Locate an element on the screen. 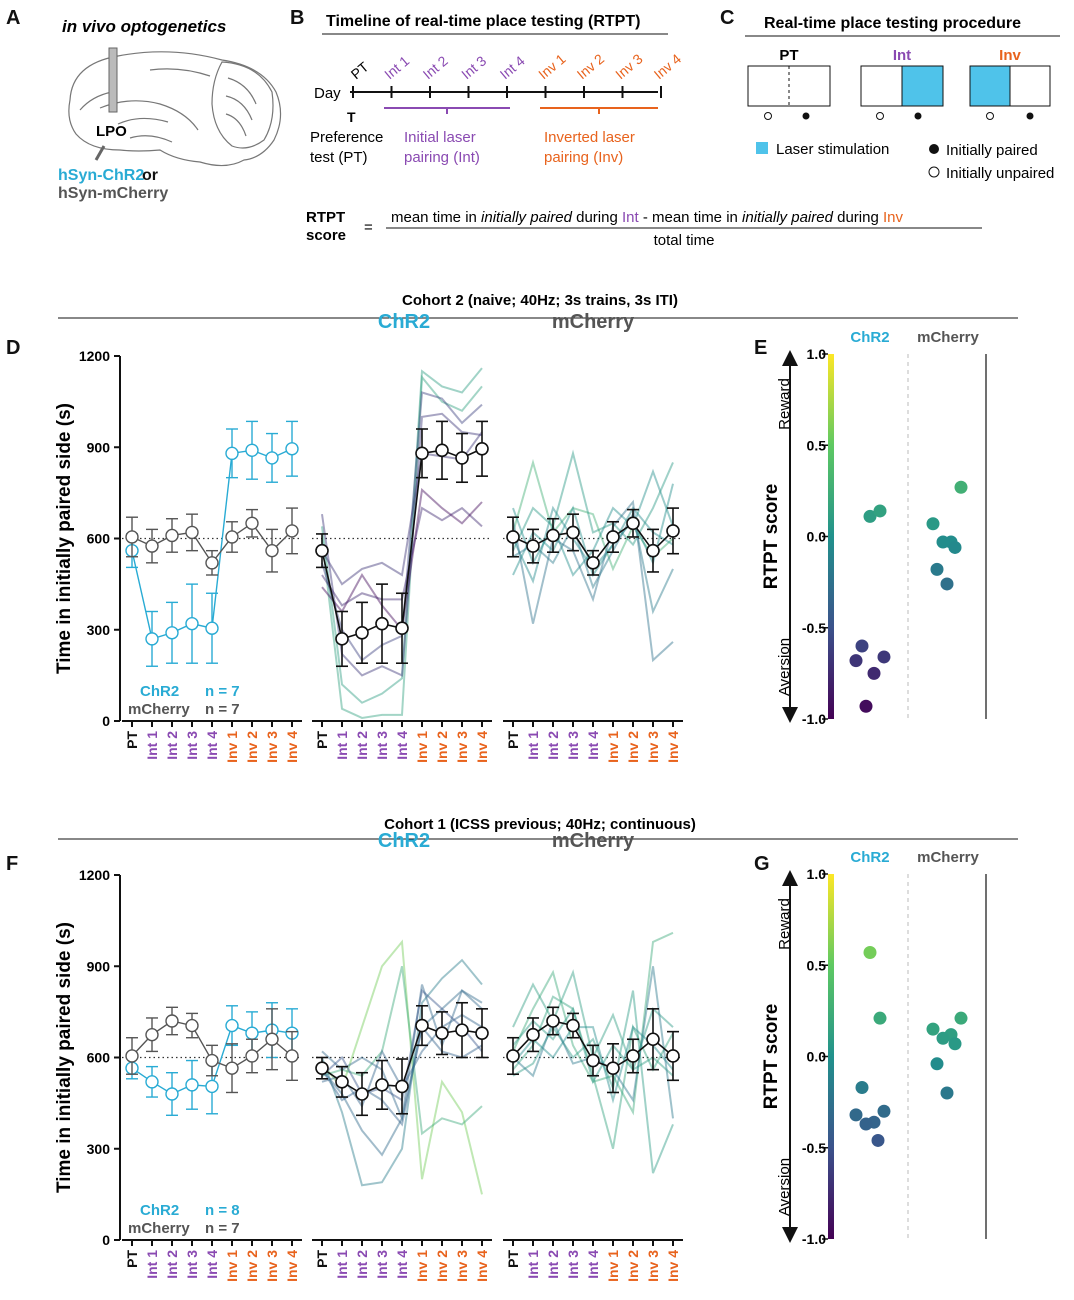 This screenshot has height=1300, width=1074. pref-test-line2: test (PT) is located at coordinates (339, 157).